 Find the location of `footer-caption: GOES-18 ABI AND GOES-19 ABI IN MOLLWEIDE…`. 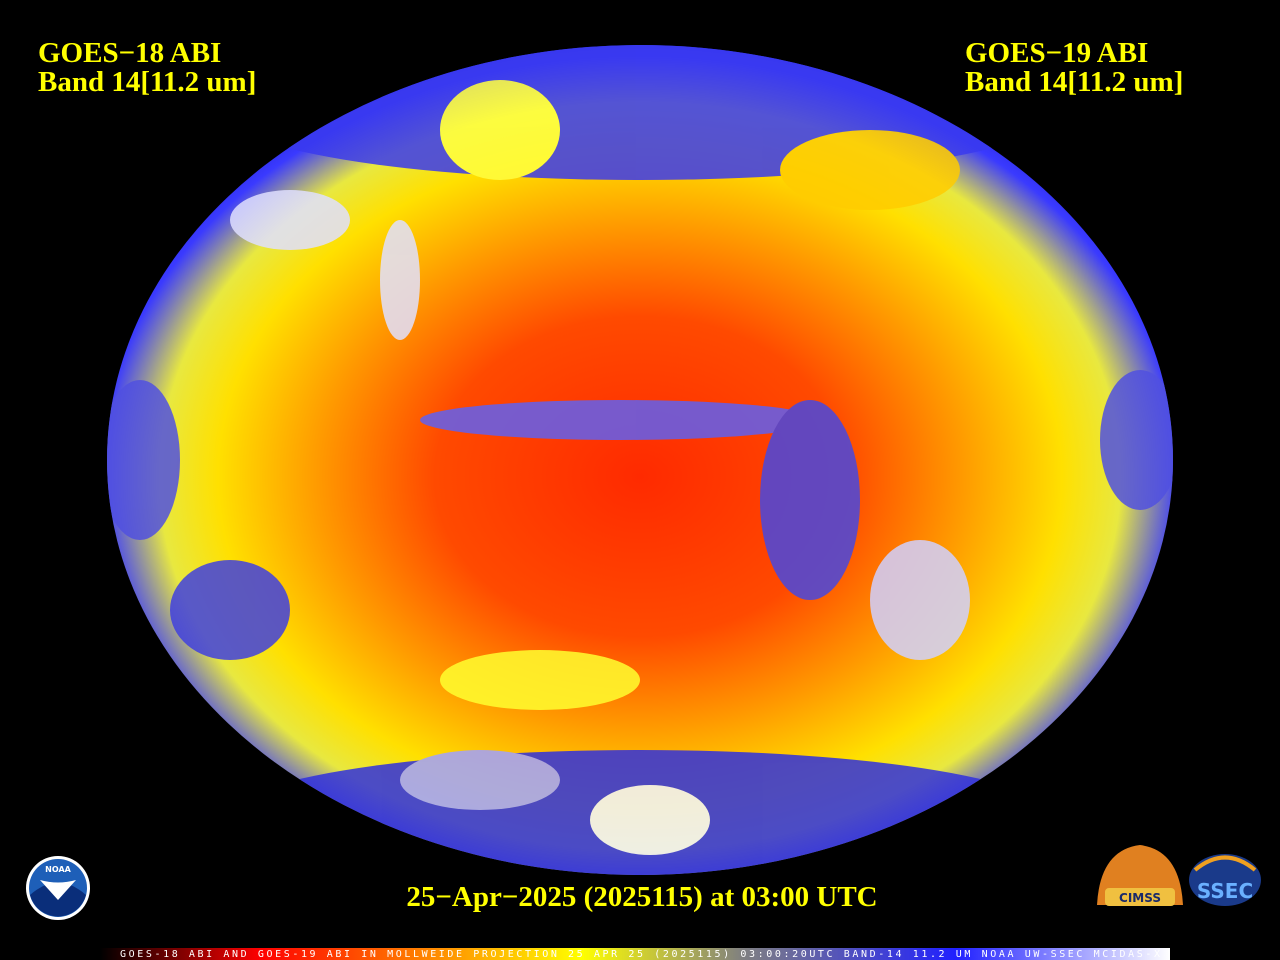

footer-caption: GOES-18 ABI AND GOES-19 ABI IN MOLLWEIDE… is located at coordinates (640, 954).